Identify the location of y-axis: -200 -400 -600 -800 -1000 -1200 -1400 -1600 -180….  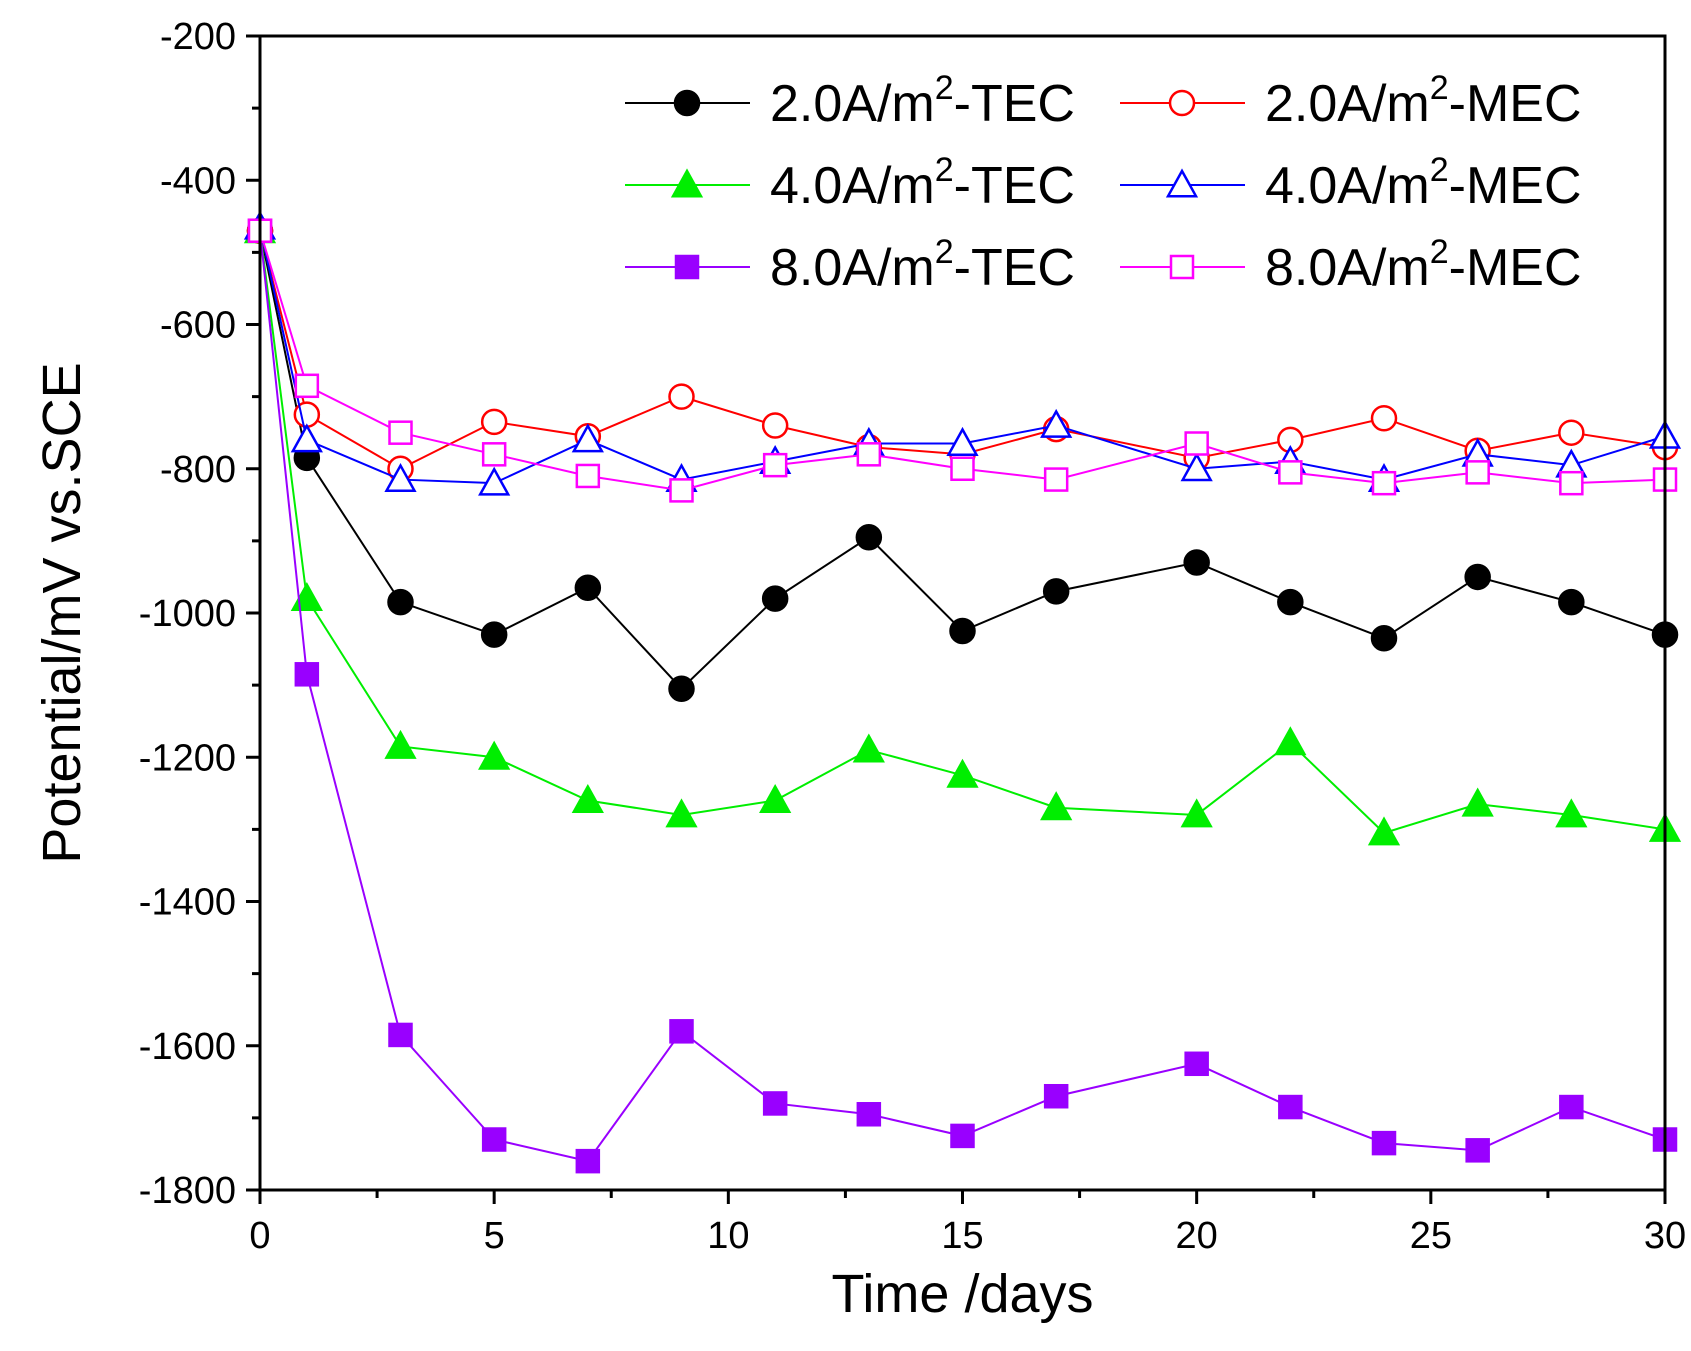
(199, 614).